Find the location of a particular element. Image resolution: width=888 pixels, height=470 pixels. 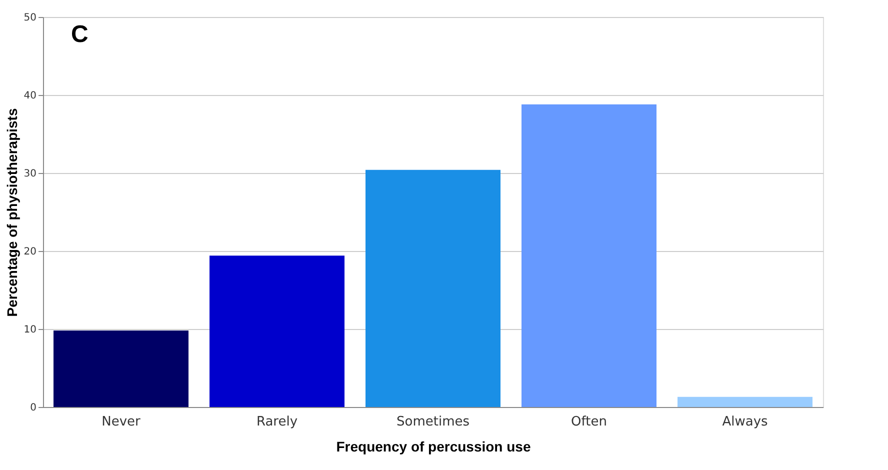

x-tick-label: Rarely is located at coordinates (277, 422).